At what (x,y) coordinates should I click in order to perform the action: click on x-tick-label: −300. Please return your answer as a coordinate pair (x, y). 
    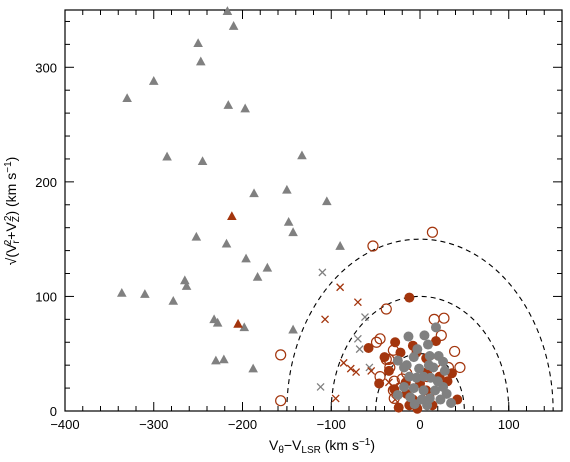
    Looking at the image, I should click on (153, 424).